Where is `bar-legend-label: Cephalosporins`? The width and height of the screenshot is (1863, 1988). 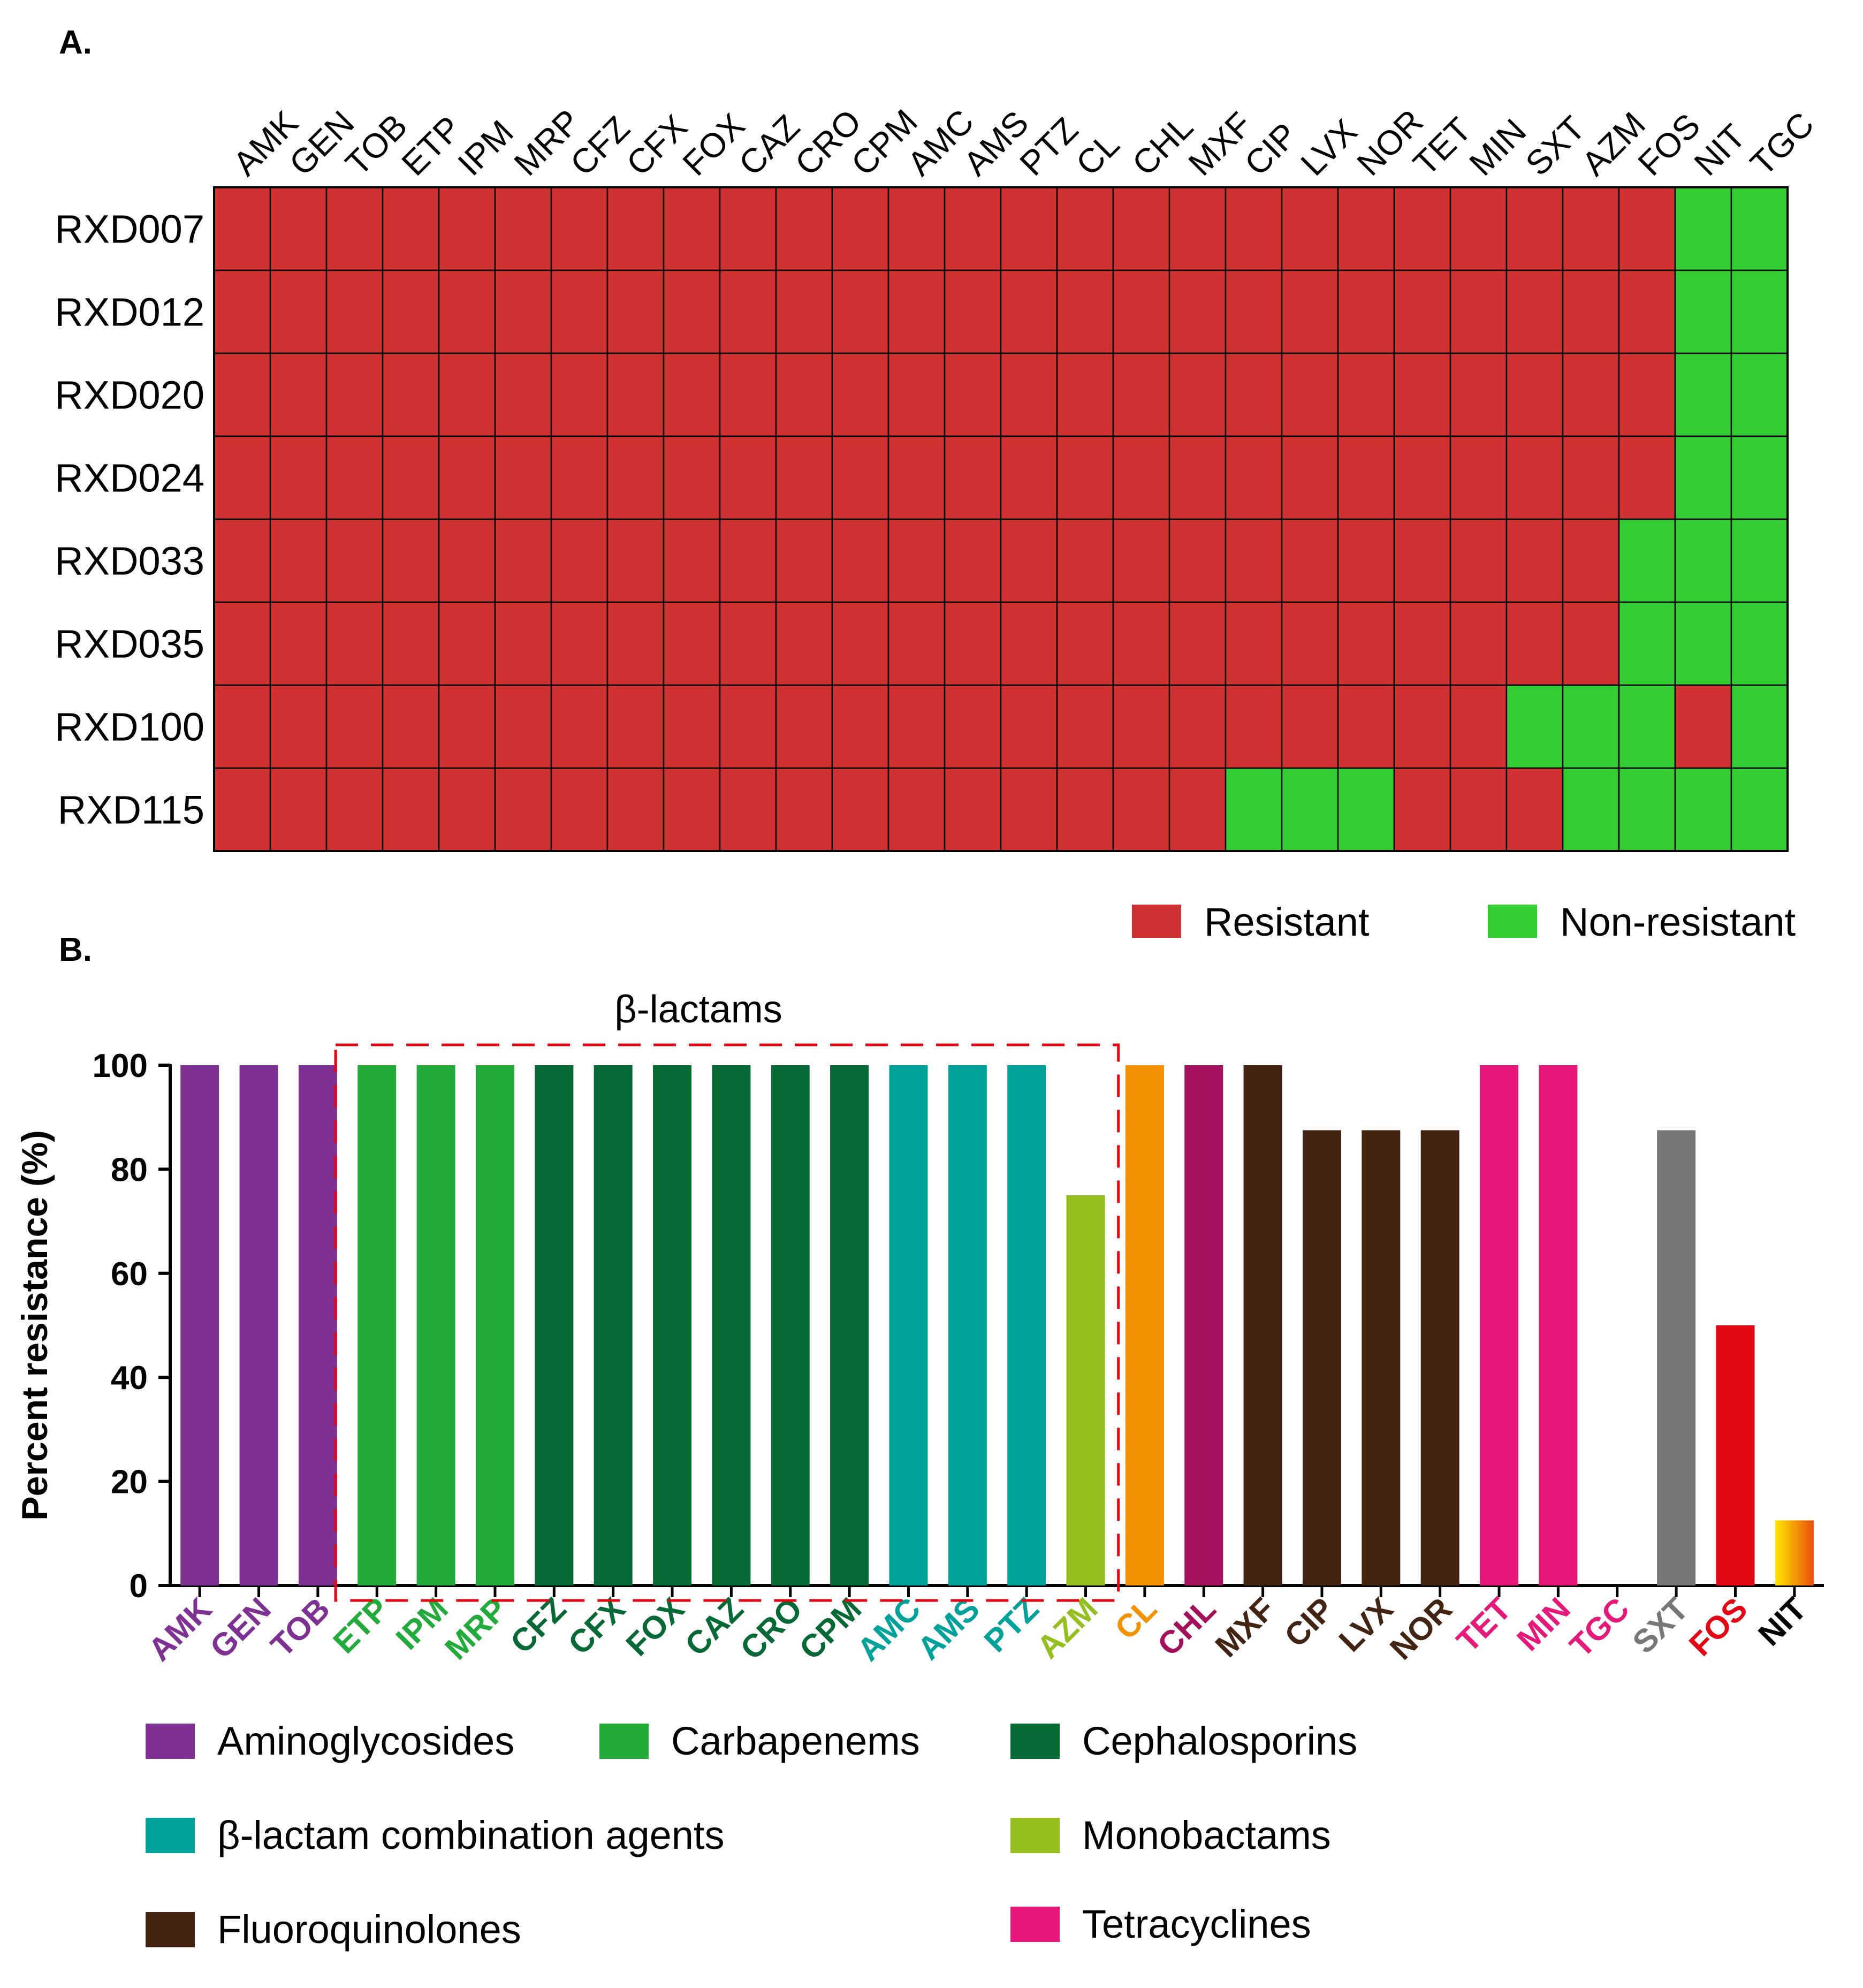
bar-legend-label: Cephalosporins is located at coordinates (1219, 1741).